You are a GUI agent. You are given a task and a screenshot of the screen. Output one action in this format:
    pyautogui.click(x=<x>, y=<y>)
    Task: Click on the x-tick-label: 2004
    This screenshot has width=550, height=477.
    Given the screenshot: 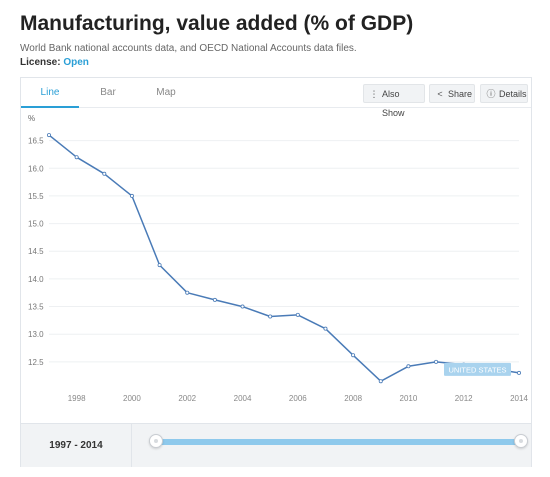 What is the action you would take?
    pyautogui.click(x=243, y=398)
    